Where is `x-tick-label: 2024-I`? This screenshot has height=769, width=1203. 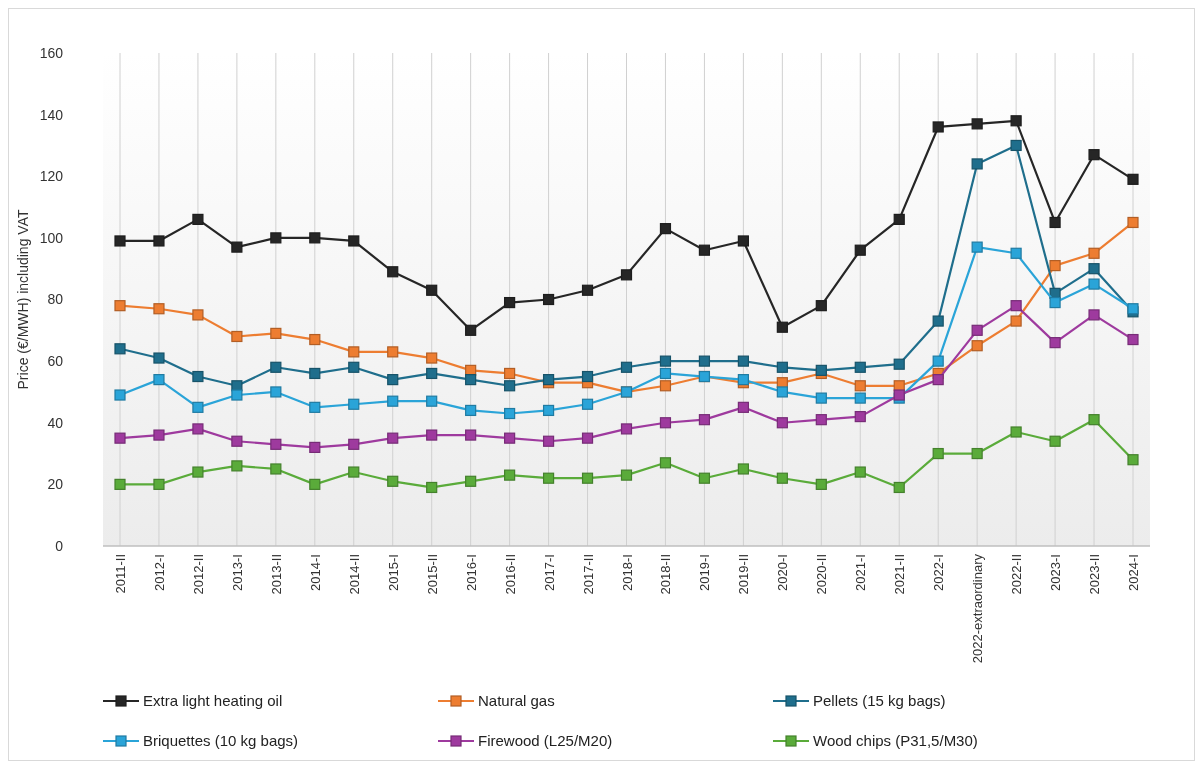 x-tick-label: 2024-I is located at coordinates (1133, 572).